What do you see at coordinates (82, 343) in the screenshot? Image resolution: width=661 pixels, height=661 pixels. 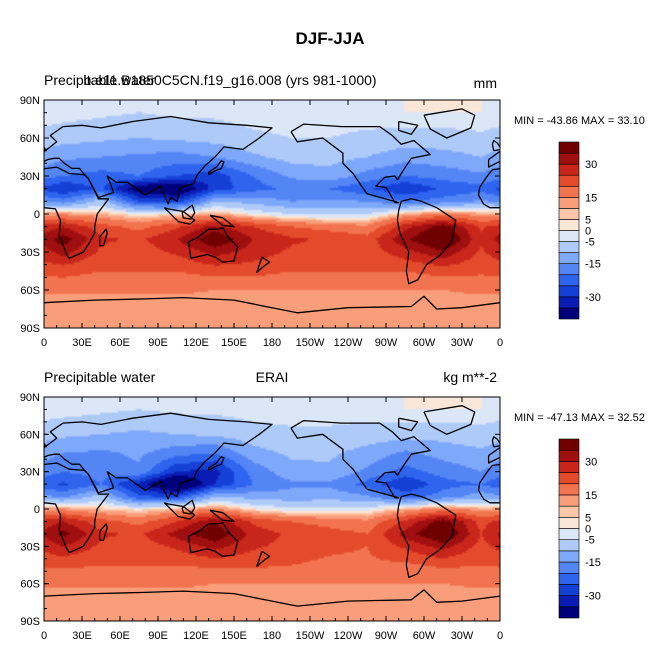 I see `x-tick-label: 30E` at bounding box center [82, 343].